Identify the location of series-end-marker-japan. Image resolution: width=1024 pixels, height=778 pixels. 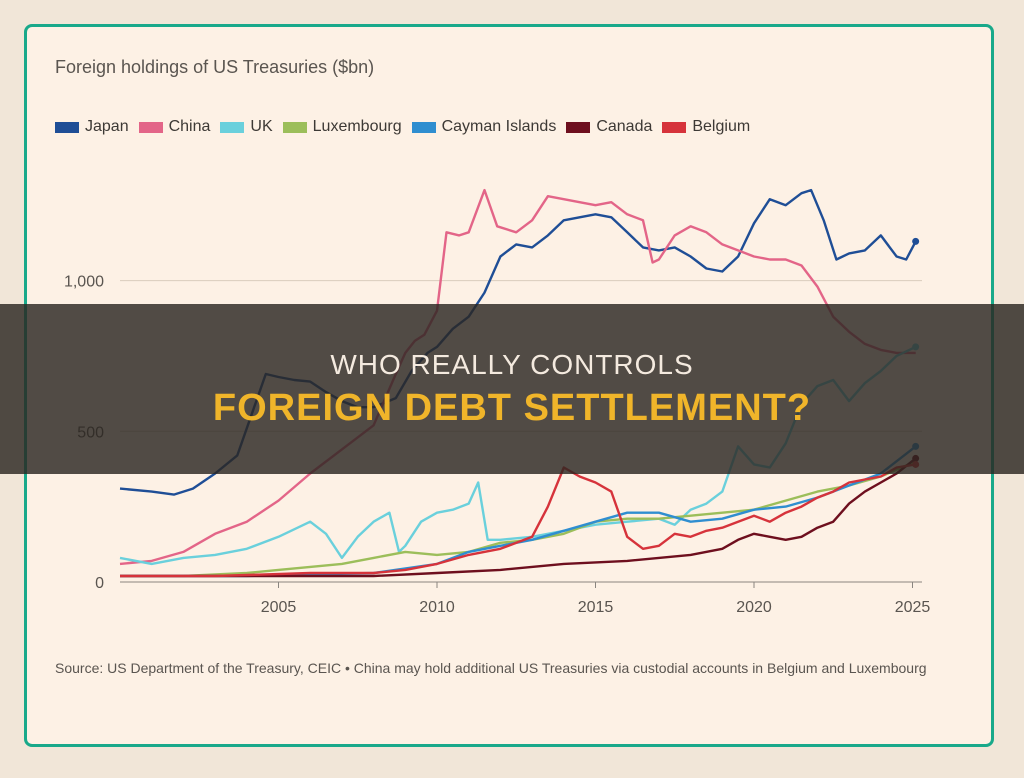
(916, 241).